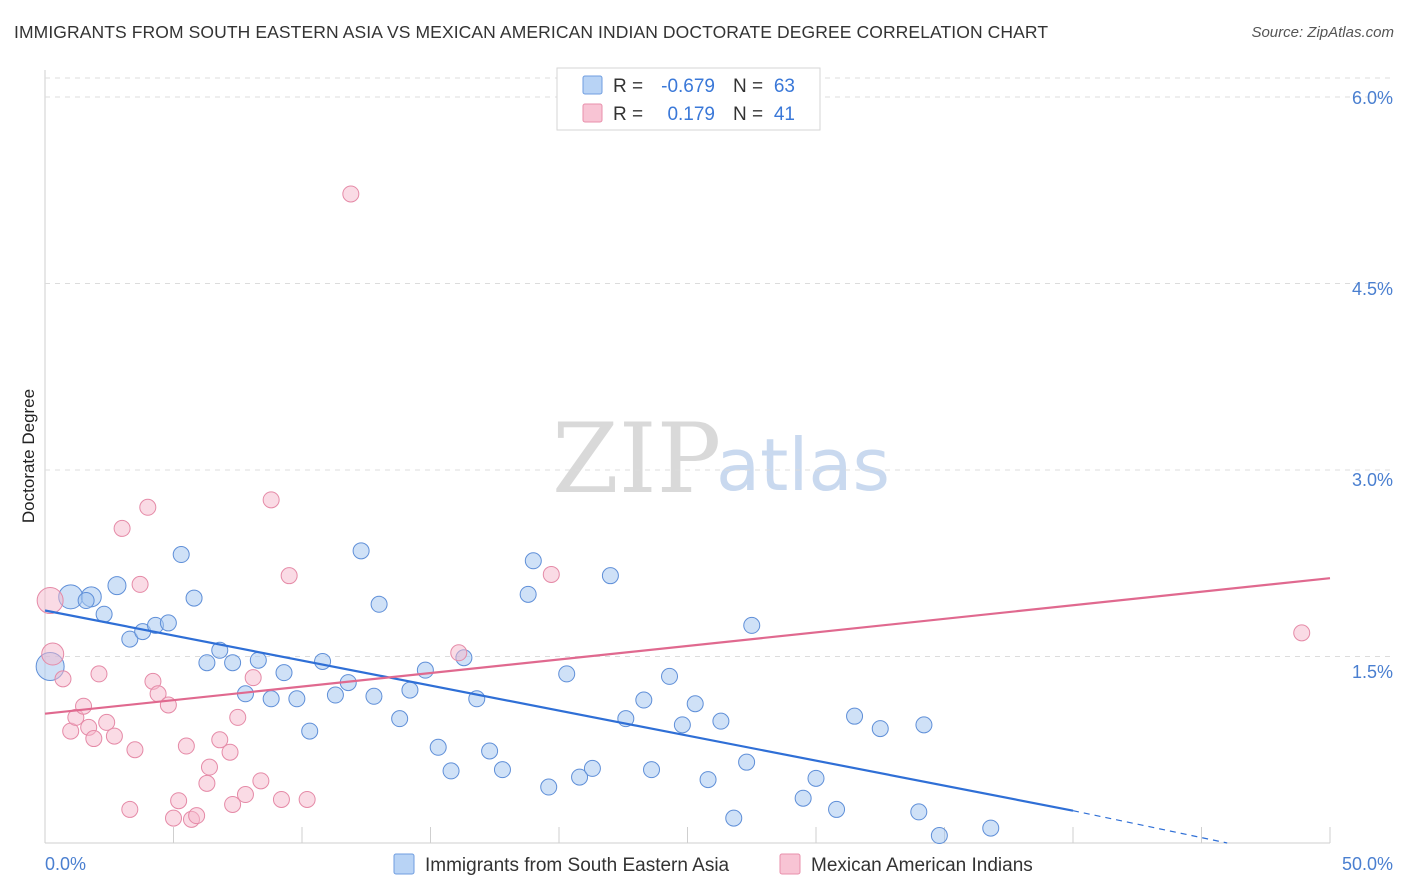 This screenshot has height=892, width=1406. I want to click on watermark: ZIP atlas, so click(721, 459).